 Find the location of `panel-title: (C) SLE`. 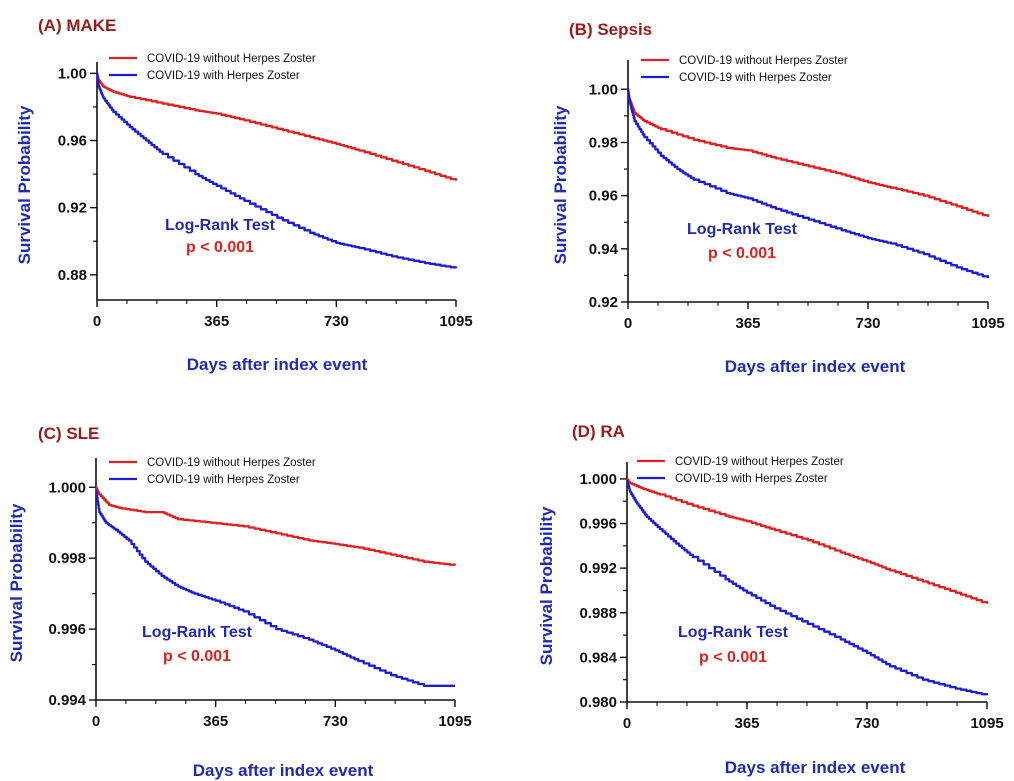

panel-title: (C) SLE is located at coordinates (68, 433).